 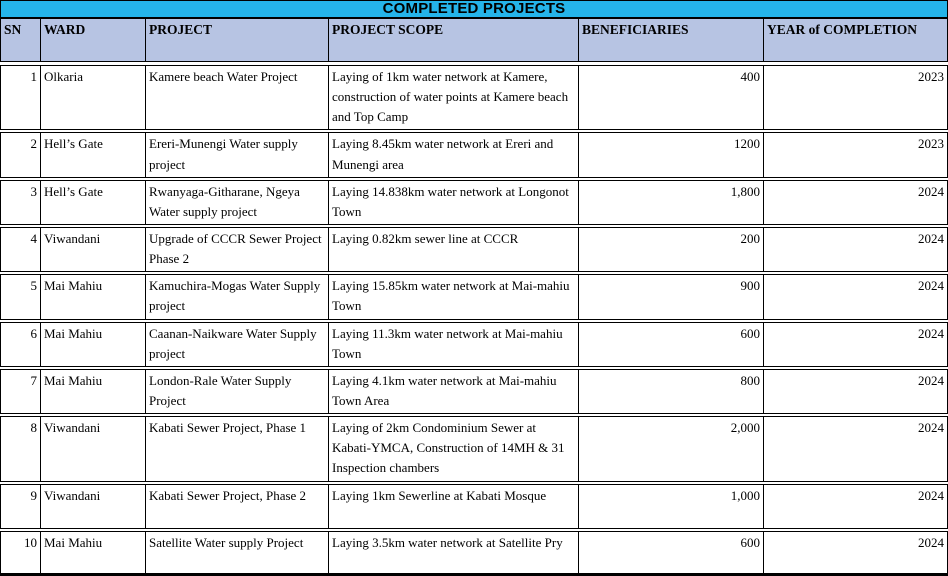 I want to click on cell-project: Satellite Water supply Project, so click(x=237, y=552).